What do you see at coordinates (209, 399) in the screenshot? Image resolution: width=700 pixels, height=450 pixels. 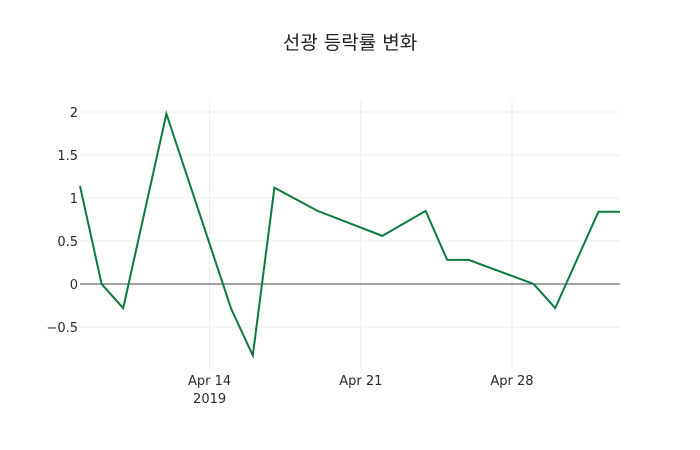 I see `x-tick-year-label: 2019` at bounding box center [209, 399].